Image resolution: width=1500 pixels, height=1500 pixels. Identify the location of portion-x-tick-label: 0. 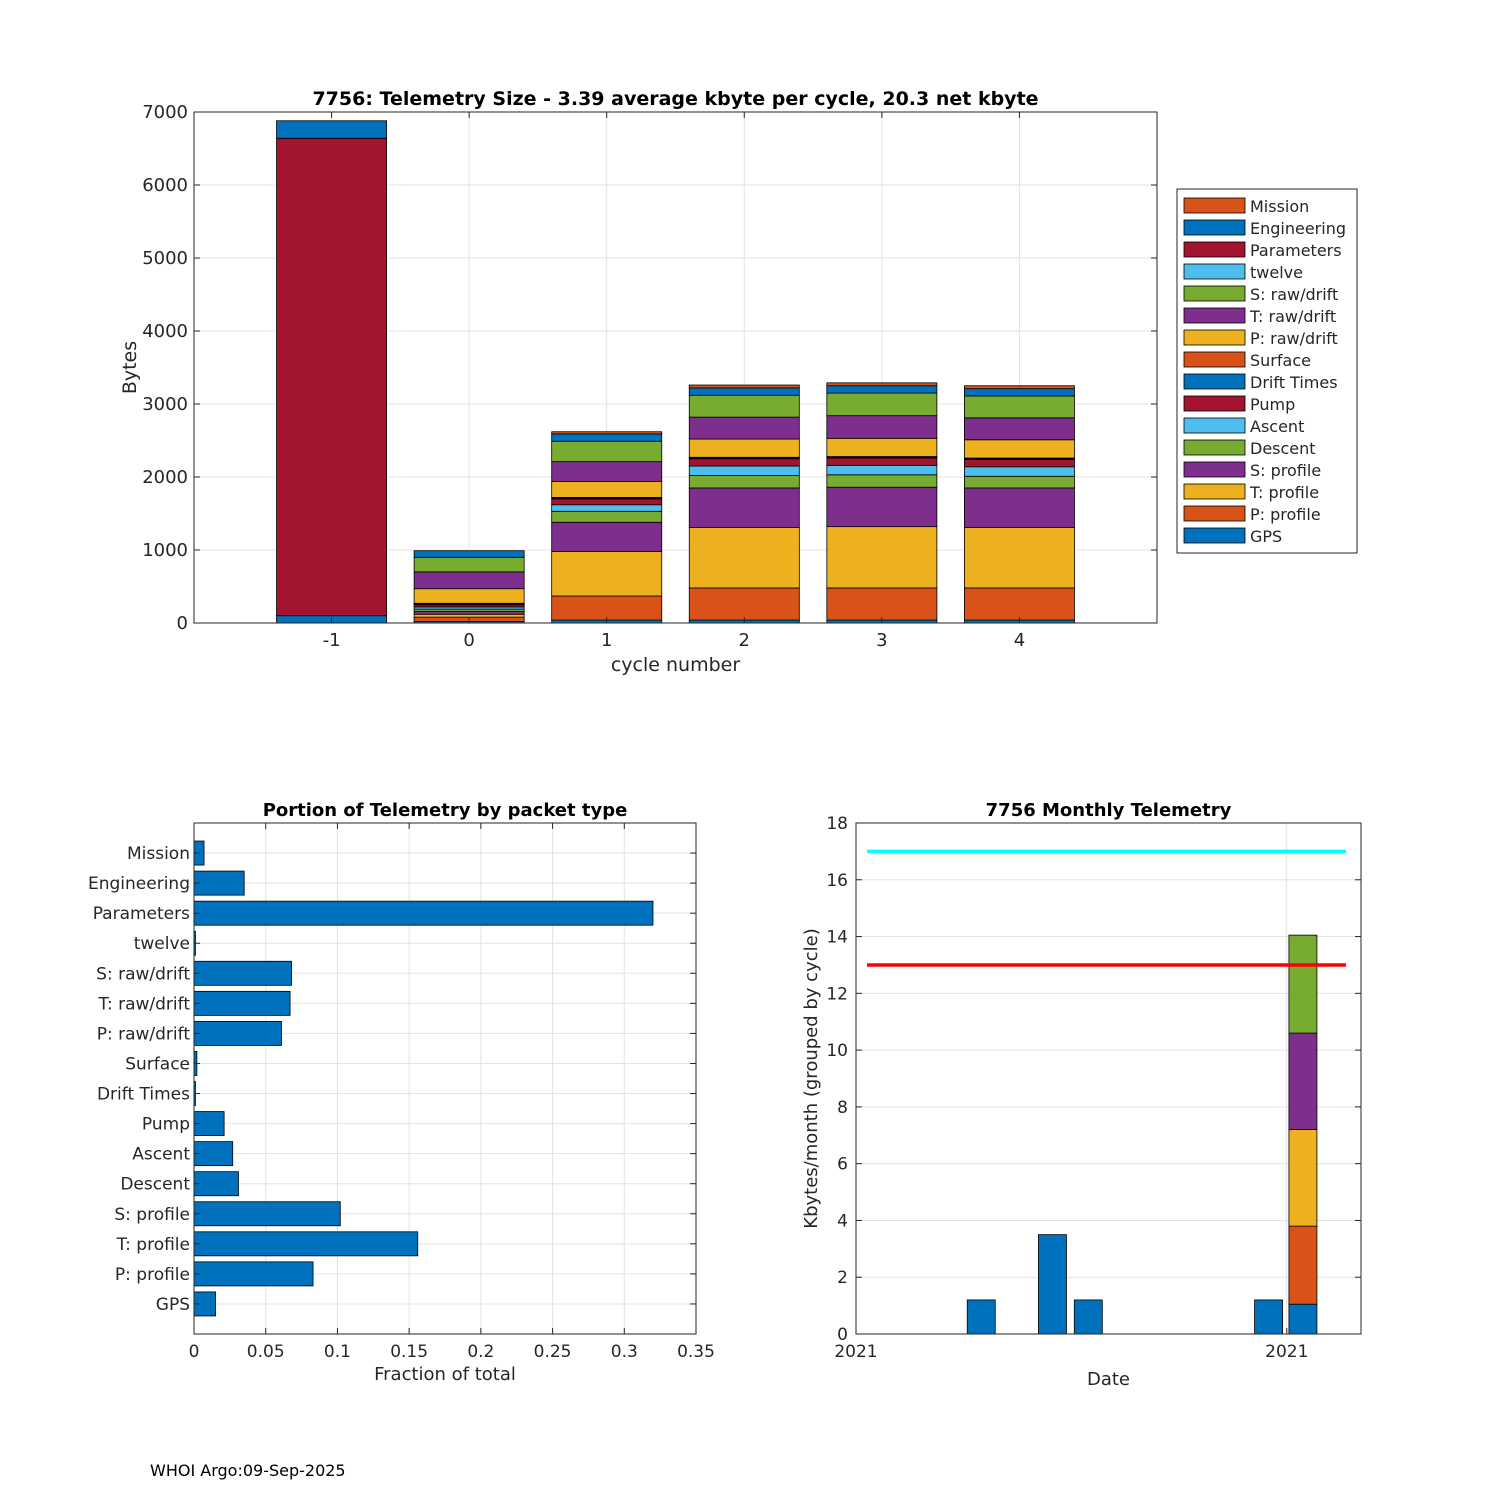
(194, 1352).